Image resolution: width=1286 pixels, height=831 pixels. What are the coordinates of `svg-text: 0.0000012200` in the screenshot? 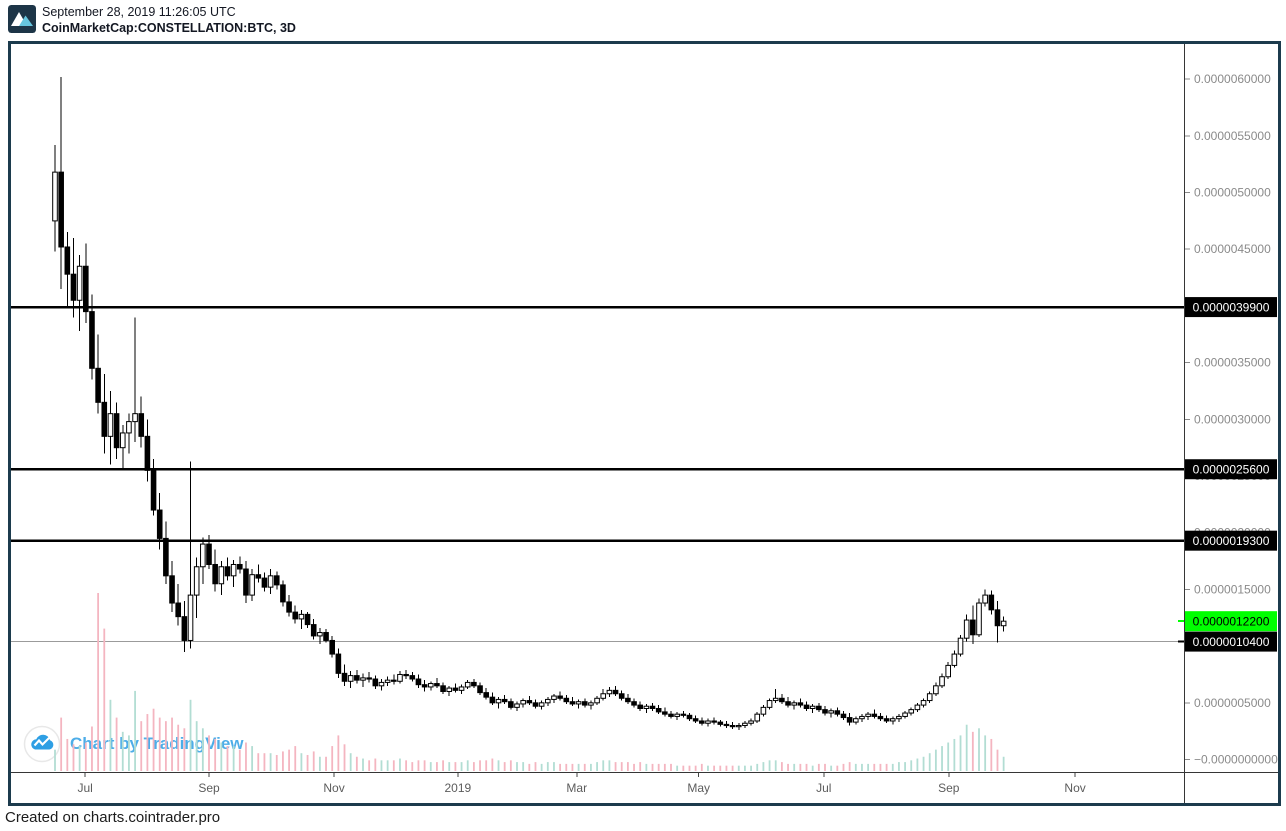 It's located at (1231, 622).